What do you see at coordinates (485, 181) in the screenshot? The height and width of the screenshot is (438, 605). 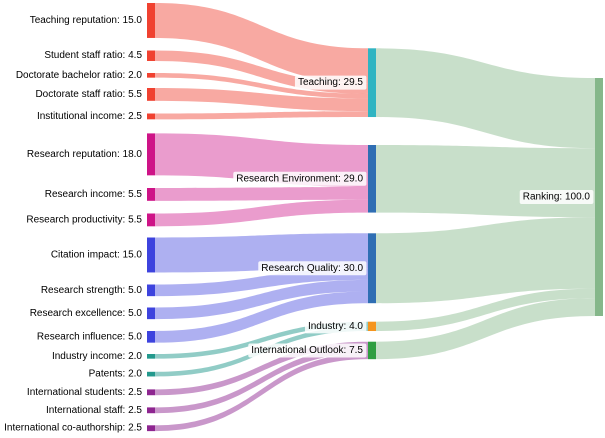 I see `sankey-link-research-environment-to-ranking` at bounding box center [485, 181].